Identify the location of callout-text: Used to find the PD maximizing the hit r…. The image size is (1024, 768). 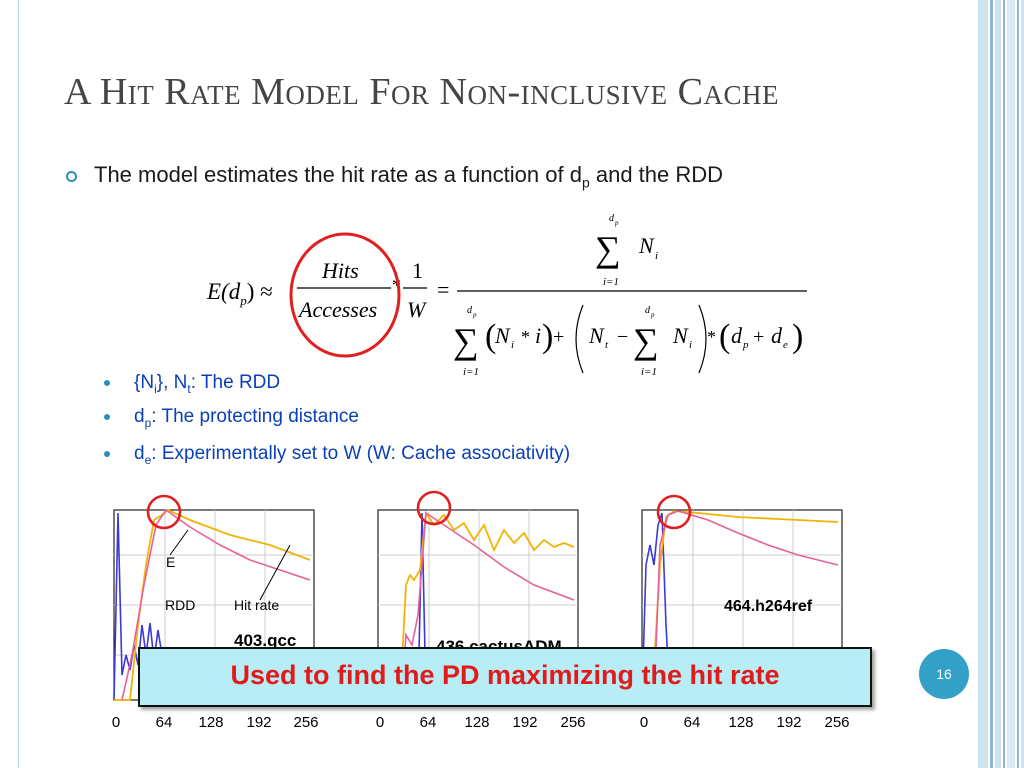
(505, 675).